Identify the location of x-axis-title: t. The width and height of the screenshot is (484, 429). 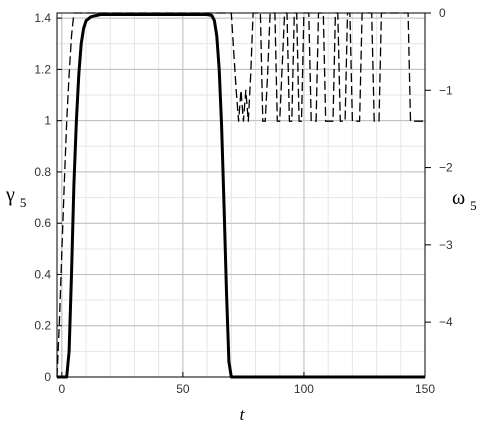
(243, 414).